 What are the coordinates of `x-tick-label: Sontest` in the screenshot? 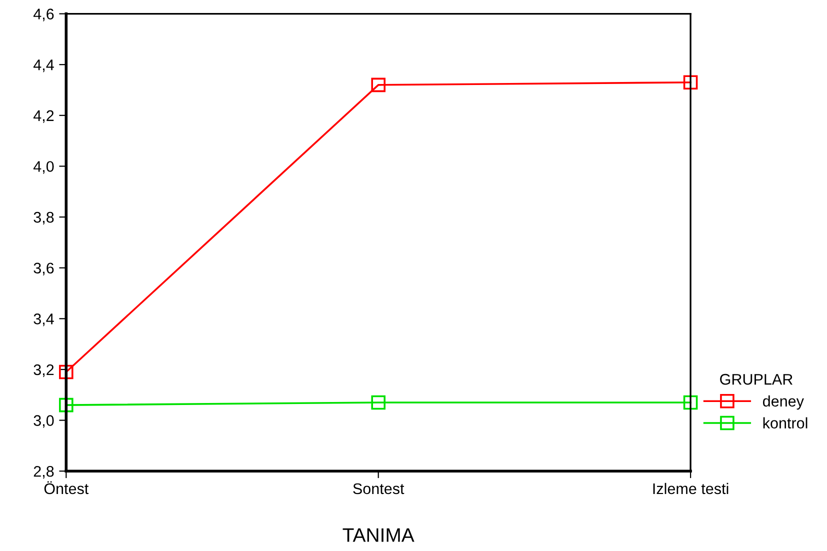 It's located at (378, 488).